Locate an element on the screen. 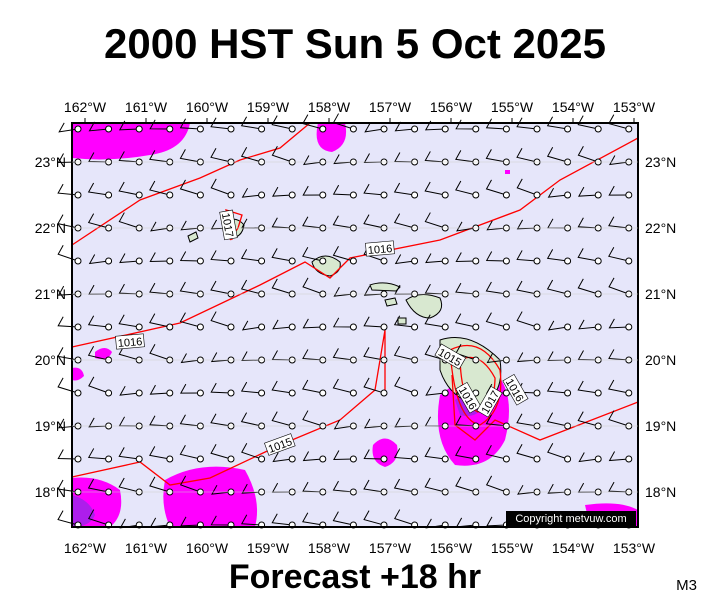 This screenshot has width=711, height=600. lat-label-left: 18°N is located at coordinates (50, 492).